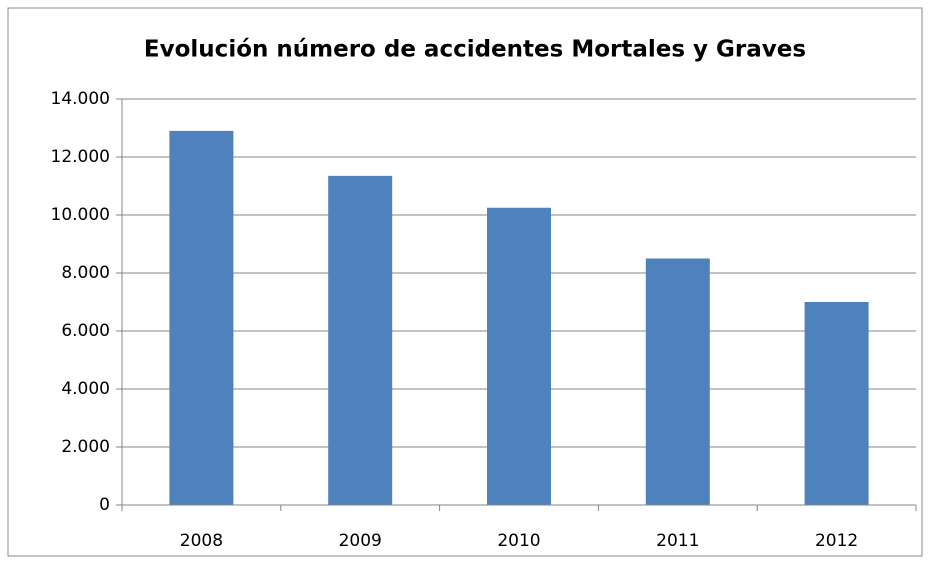  I want to click on y-tick-label: 0, so click(104, 505).